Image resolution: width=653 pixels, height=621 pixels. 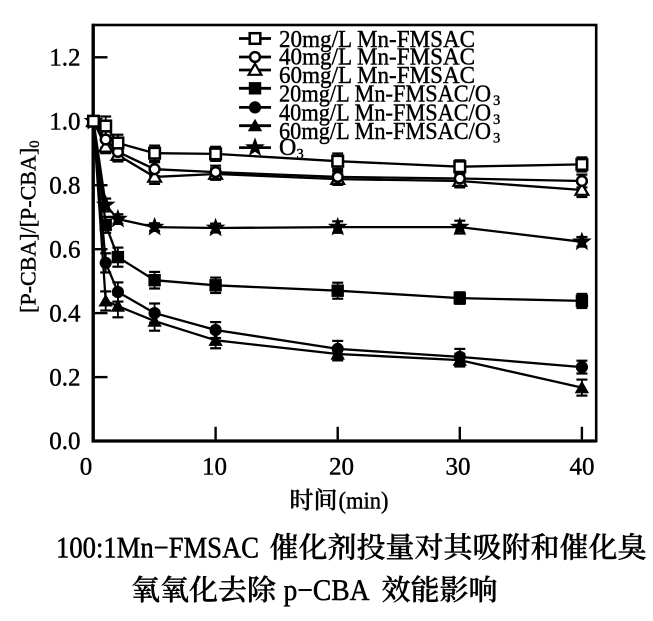 What do you see at coordinates (64, 185) in the screenshot?
I see `svg-text: 0.8` at bounding box center [64, 185].